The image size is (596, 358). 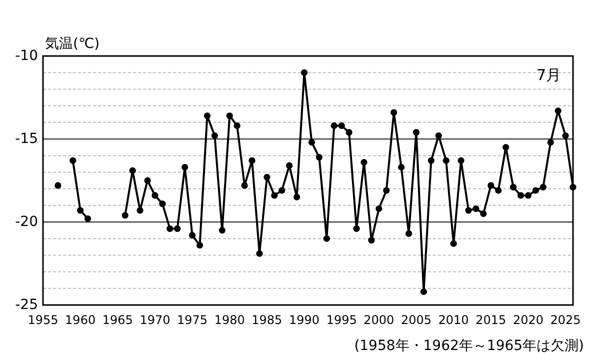 What do you see at coordinates (26, 56) in the screenshot?
I see `y-tick-label: -10` at bounding box center [26, 56].